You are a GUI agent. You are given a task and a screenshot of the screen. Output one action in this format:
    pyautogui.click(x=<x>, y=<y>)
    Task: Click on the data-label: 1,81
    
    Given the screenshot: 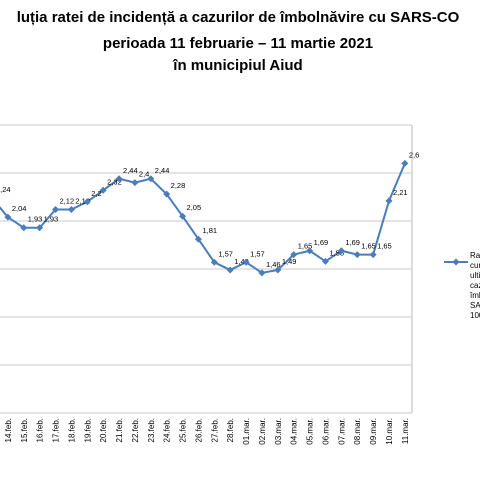 What is the action you would take?
    pyautogui.click(x=209, y=230)
    